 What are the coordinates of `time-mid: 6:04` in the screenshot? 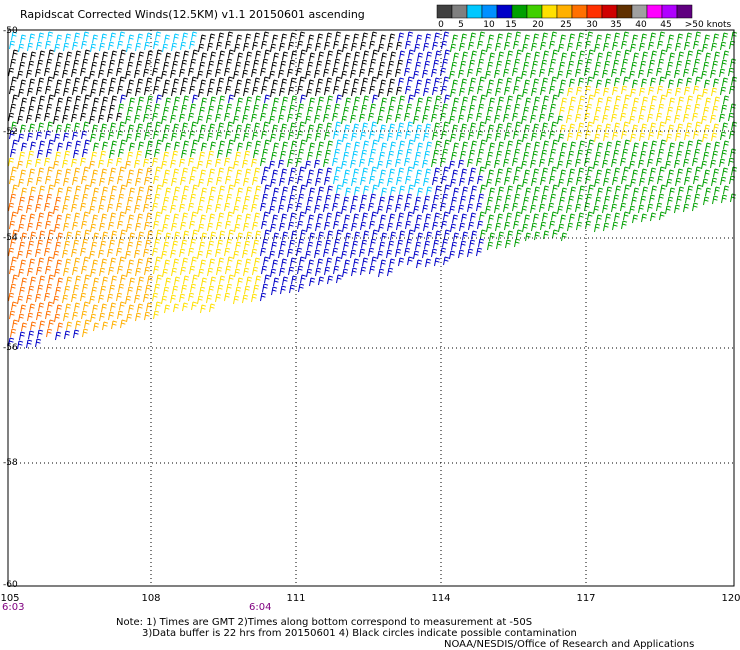 It's located at (260, 607).